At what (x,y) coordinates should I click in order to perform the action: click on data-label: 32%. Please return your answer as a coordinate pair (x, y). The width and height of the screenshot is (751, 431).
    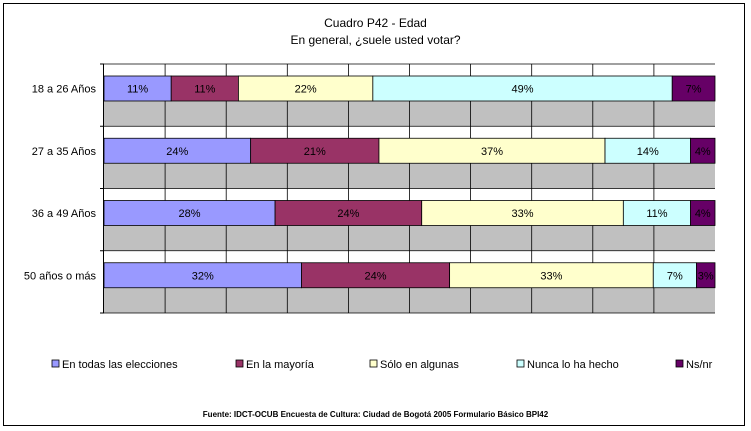
    Looking at the image, I should click on (203, 276).